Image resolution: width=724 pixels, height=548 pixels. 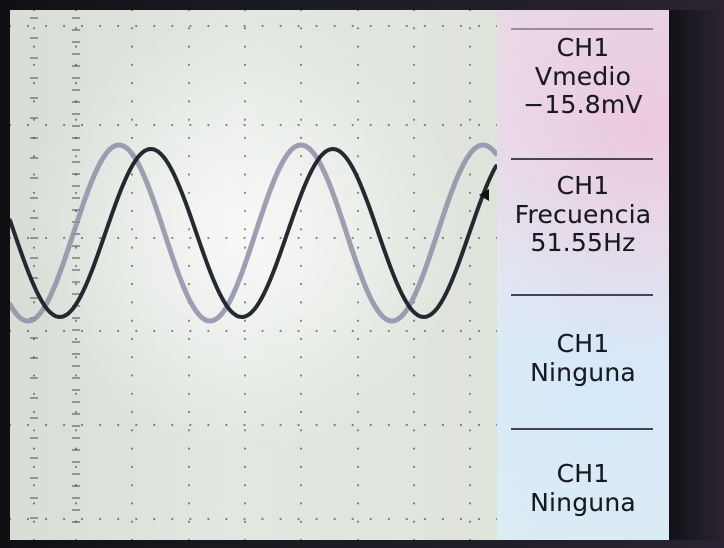 What do you see at coordinates (583, 242) in the screenshot?
I see `measurement-2-value: 51.55Hz` at bounding box center [583, 242].